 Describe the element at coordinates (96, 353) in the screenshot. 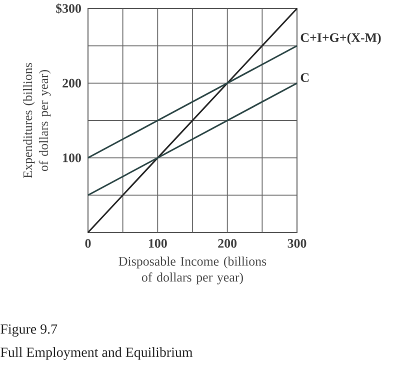

I see `text: Full Employment and Equilibrium` at that location.